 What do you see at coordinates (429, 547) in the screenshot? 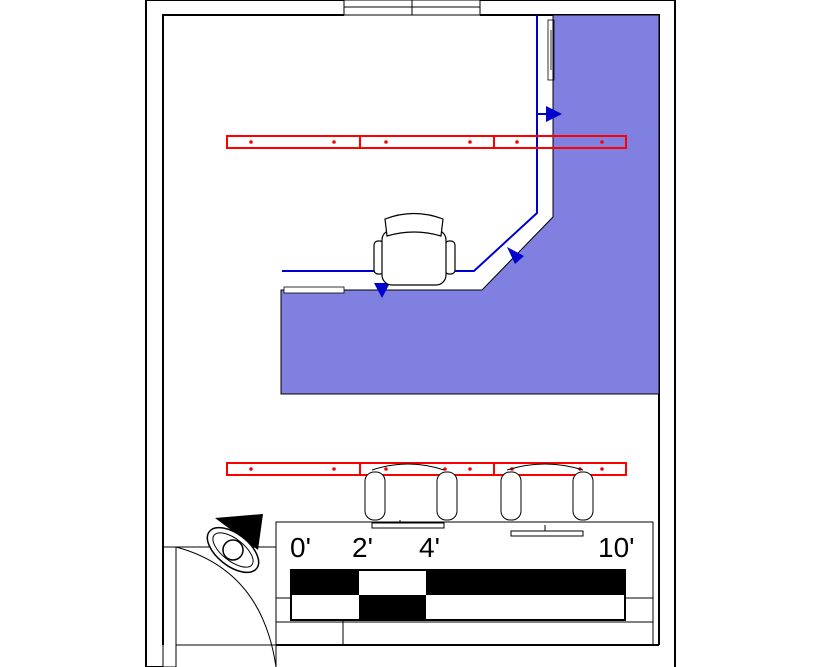
I see `scale-label-4: 4'` at bounding box center [429, 547].